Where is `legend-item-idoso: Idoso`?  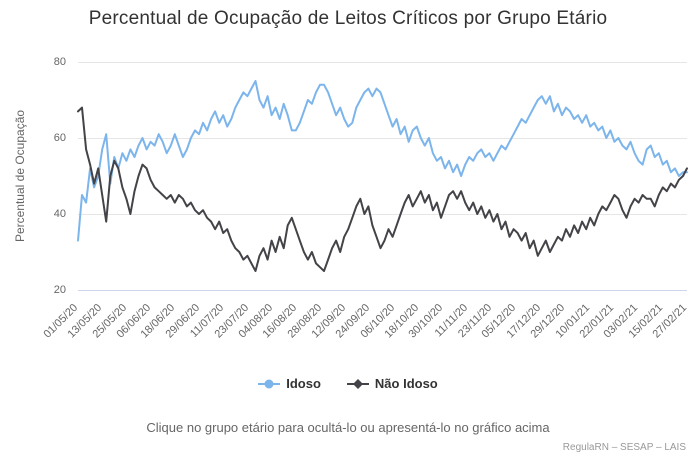 legend-item-idoso: Idoso is located at coordinates (289, 383).